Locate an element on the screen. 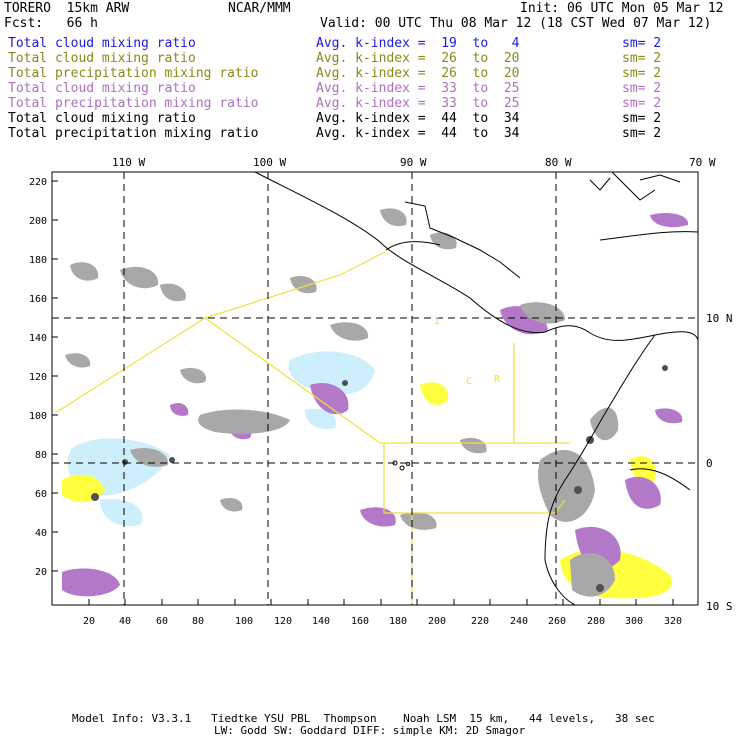  x-tick-label: 200 is located at coordinates (437, 621).